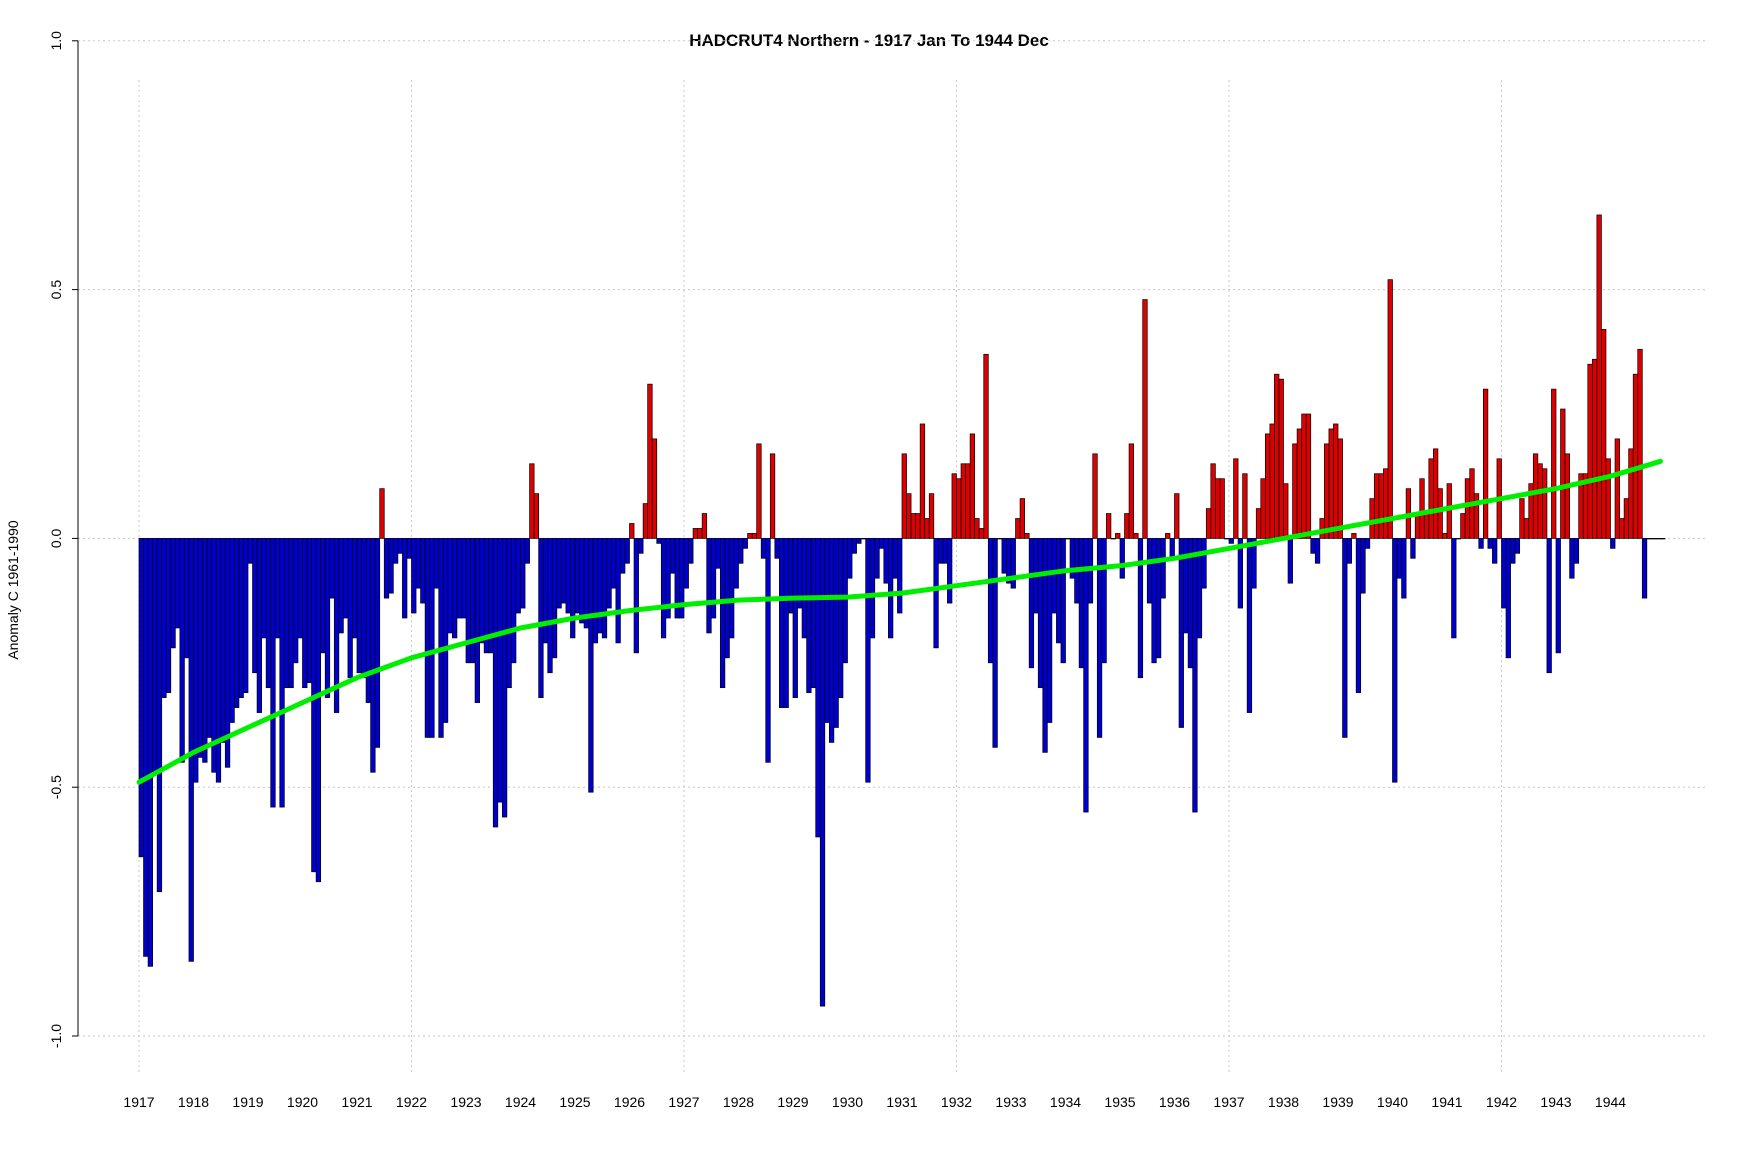 This screenshot has width=1738, height=1158. Describe the element at coordinates (1392, 1102) in the screenshot. I see `x-tick-label: 1940` at that location.